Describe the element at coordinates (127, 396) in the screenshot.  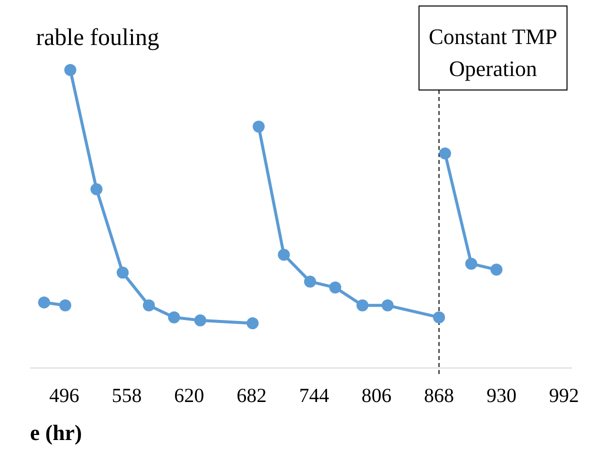
I see `x-tick-label: 558` at that location.